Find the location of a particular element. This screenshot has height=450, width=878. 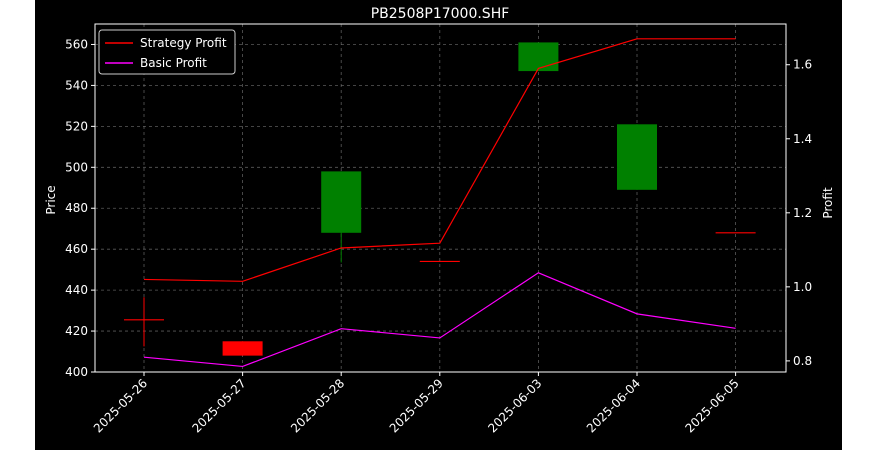

y-tick-label-left: 420 is located at coordinates (76, 331).